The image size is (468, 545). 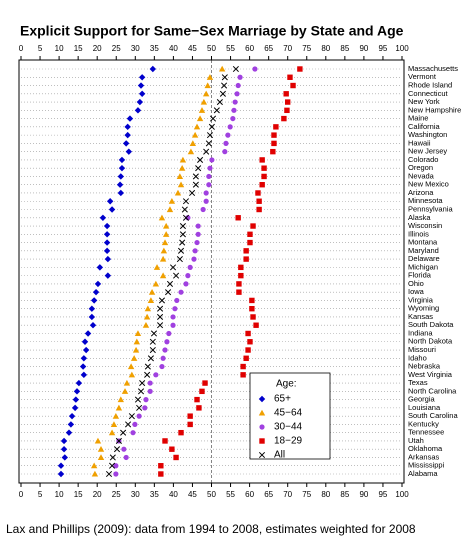 I want to click on category-label: Arkansas, so click(x=424, y=456).